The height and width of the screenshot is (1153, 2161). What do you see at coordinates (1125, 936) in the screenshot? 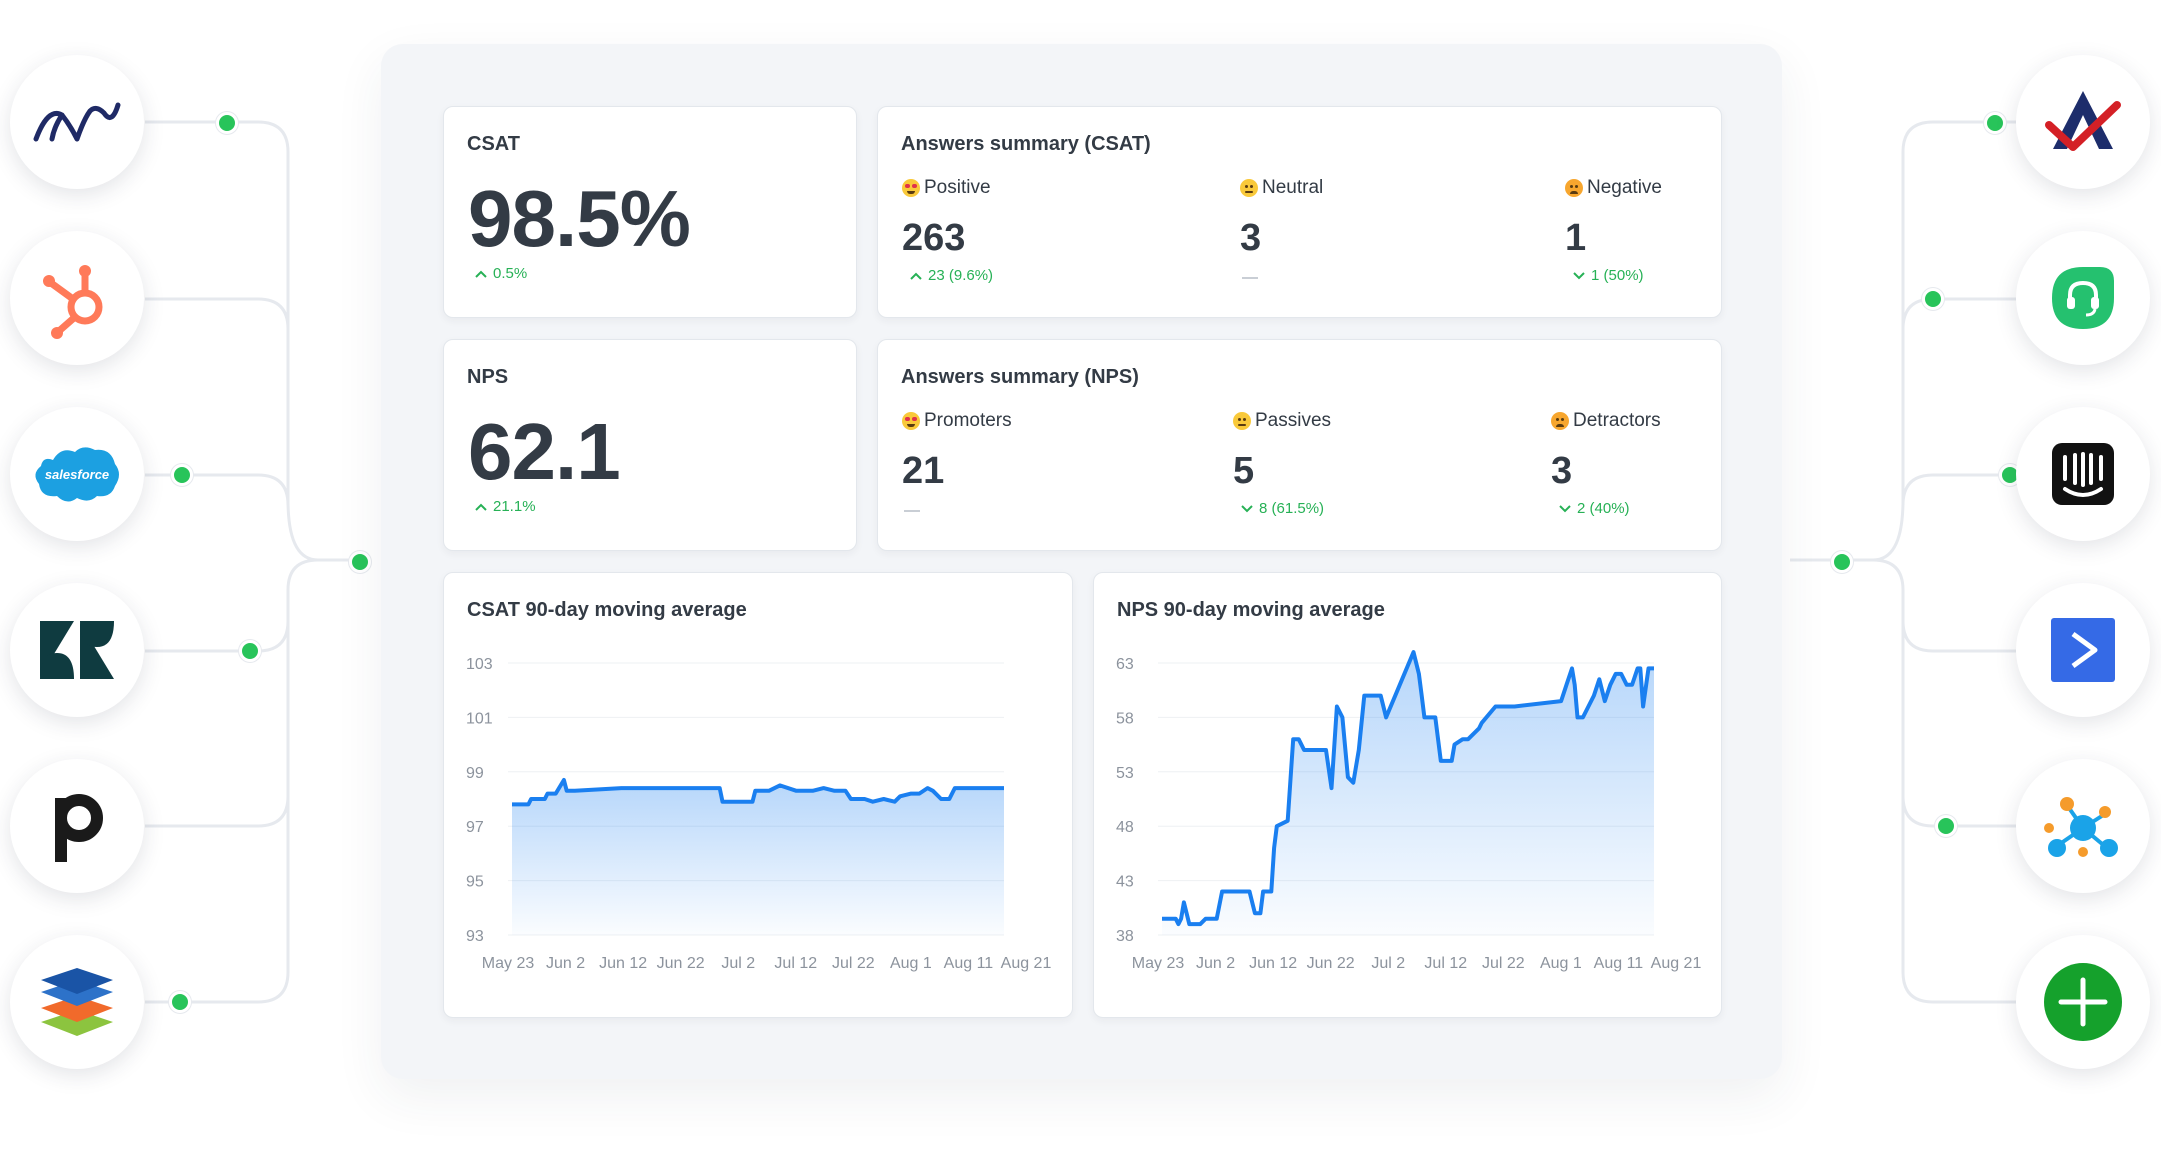
I see `y-tick-label: 38` at bounding box center [1125, 936].